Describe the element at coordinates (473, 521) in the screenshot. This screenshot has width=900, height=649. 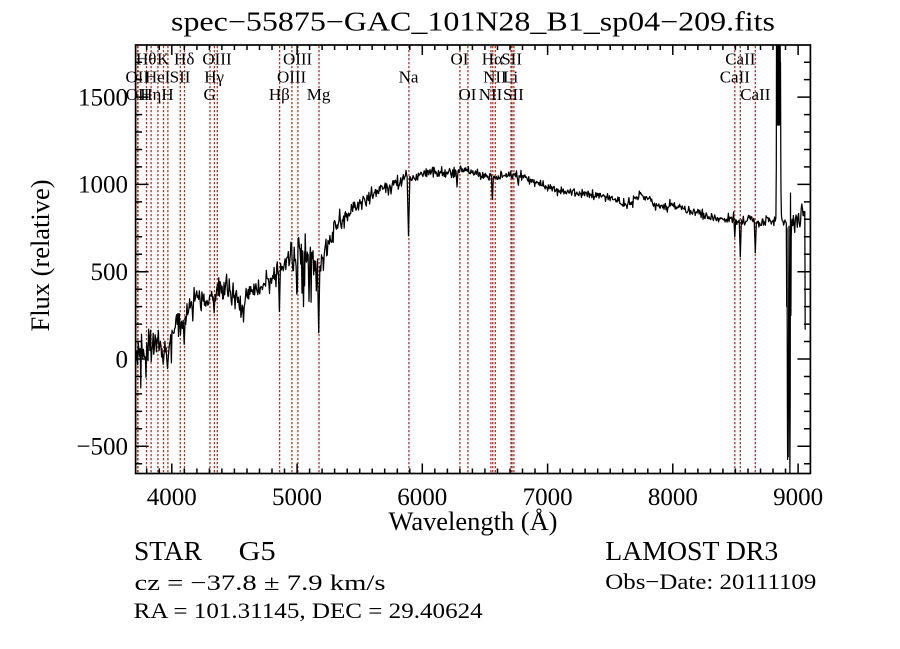
I see `svg-text: Wavelength (Å)` at that location.